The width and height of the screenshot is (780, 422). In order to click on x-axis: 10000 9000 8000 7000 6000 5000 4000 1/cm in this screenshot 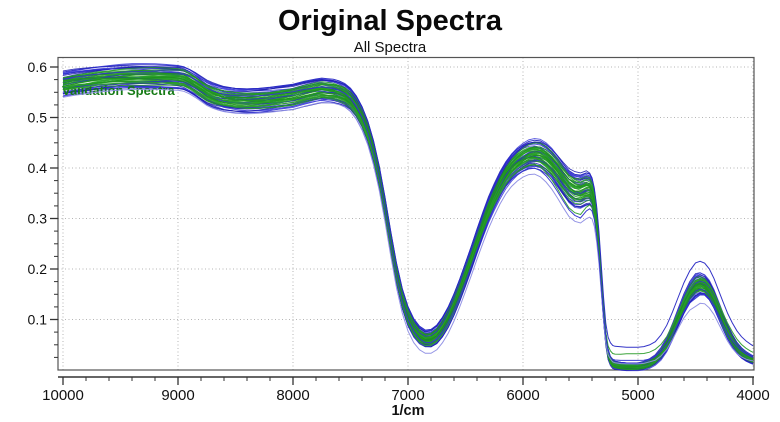, I will do `click(406, 397)`.